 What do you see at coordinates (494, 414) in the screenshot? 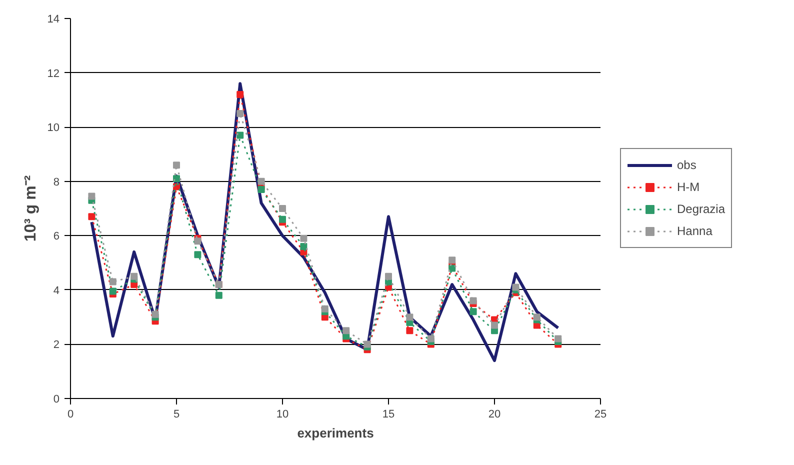
I see `x-tick-label: 20` at bounding box center [494, 414].